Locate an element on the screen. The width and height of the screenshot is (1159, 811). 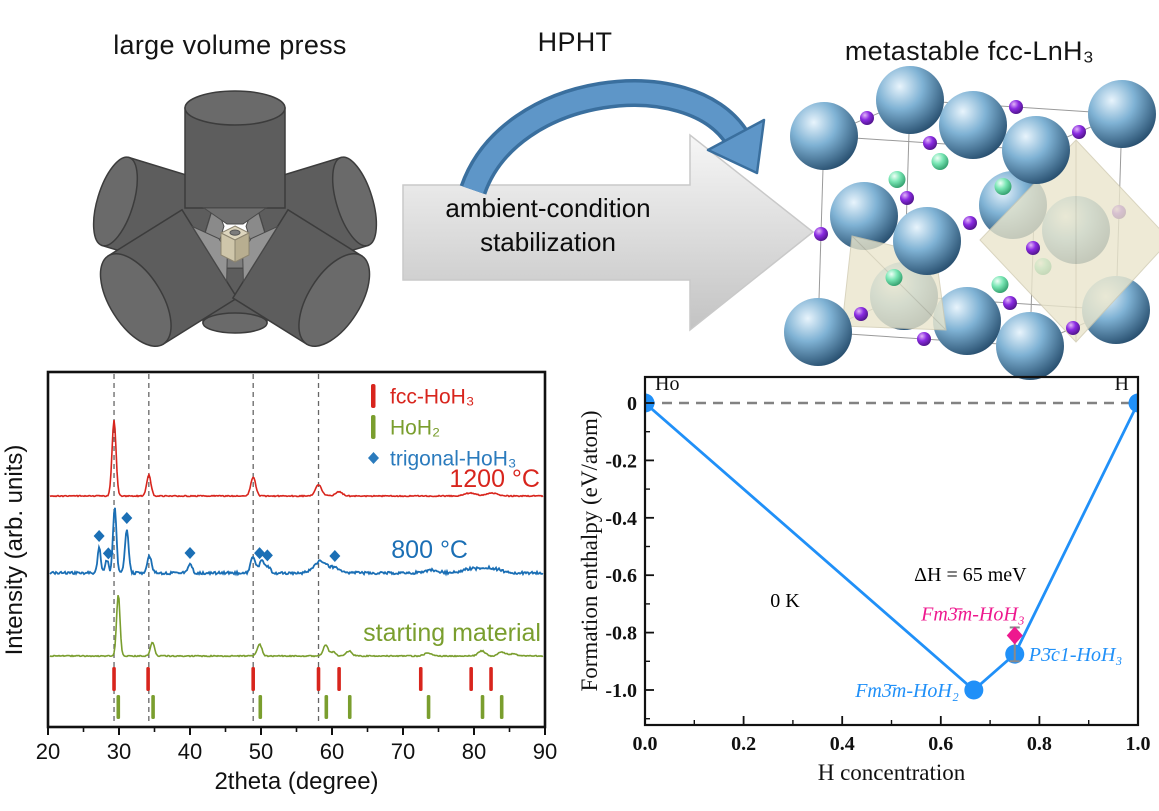
stabilization-arrow is located at coordinates (608, 232).